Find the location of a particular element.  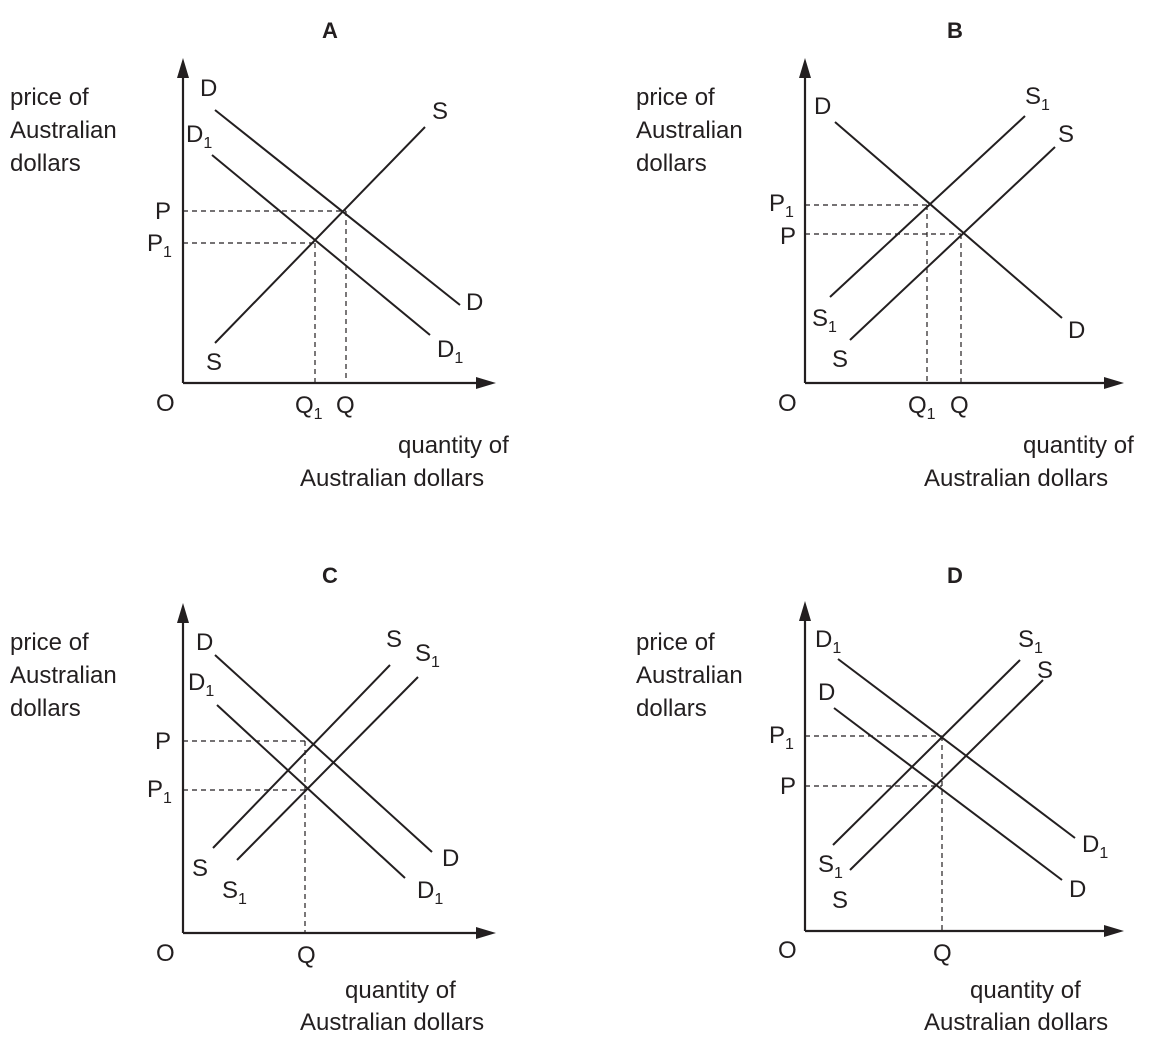

panel-title: A is located at coordinates (330, 30).